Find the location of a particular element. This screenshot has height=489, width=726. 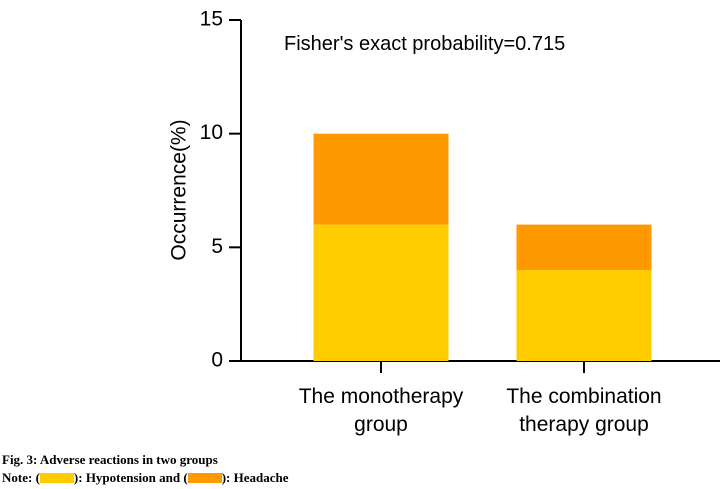

x-category-label: group is located at coordinates (381, 424).